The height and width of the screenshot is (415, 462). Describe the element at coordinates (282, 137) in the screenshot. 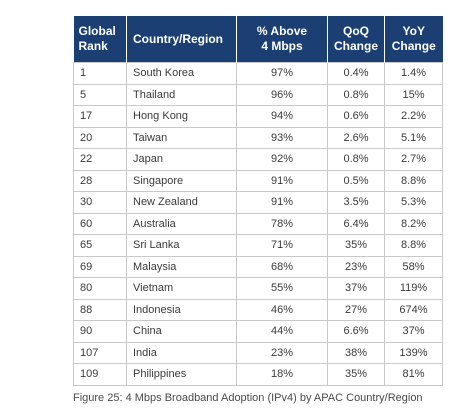

I see `cell-pct: 93%` at that location.